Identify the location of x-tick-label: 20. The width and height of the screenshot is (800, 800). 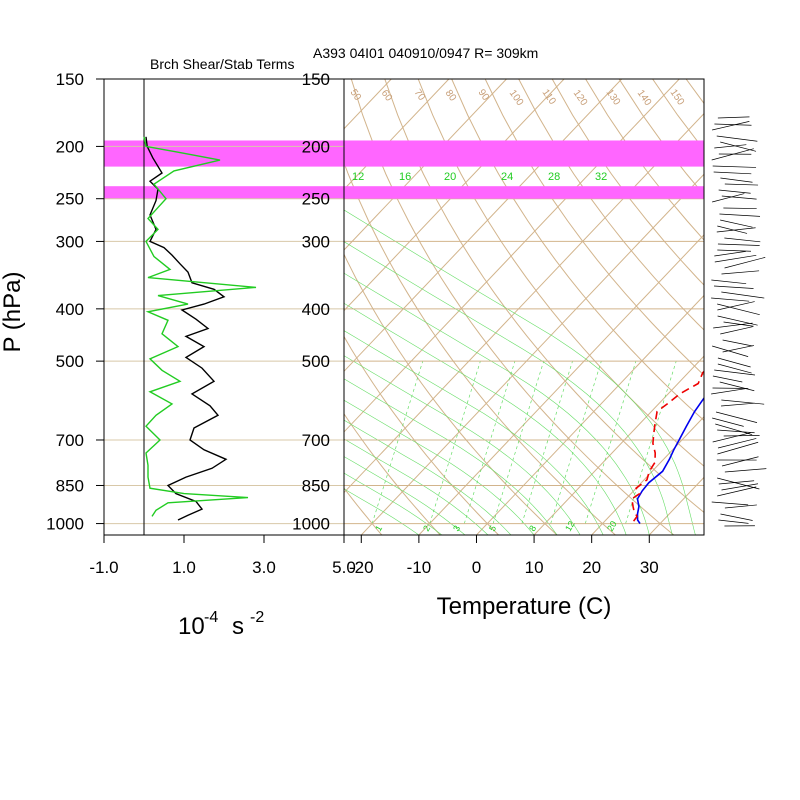
(591, 567).